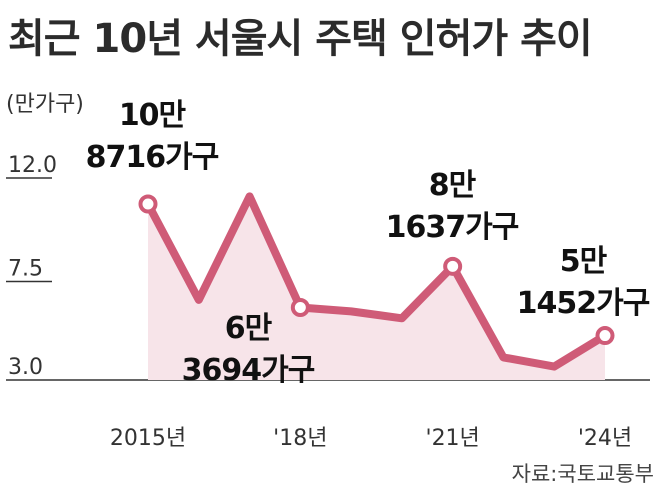 The height and width of the screenshot is (496, 670). Describe the element at coordinates (152, 157) in the screenshot. I see `annotation-2015-line-1: 8716가구` at that location.